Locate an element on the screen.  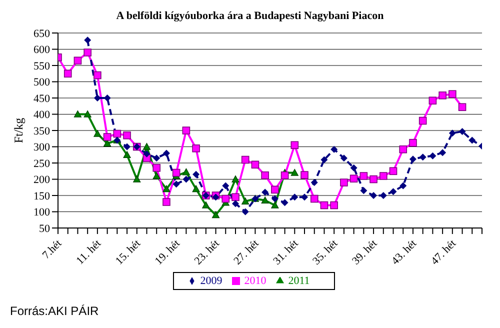
text: Forrás:AKI PÁIR is located at coordinates (54, 311).